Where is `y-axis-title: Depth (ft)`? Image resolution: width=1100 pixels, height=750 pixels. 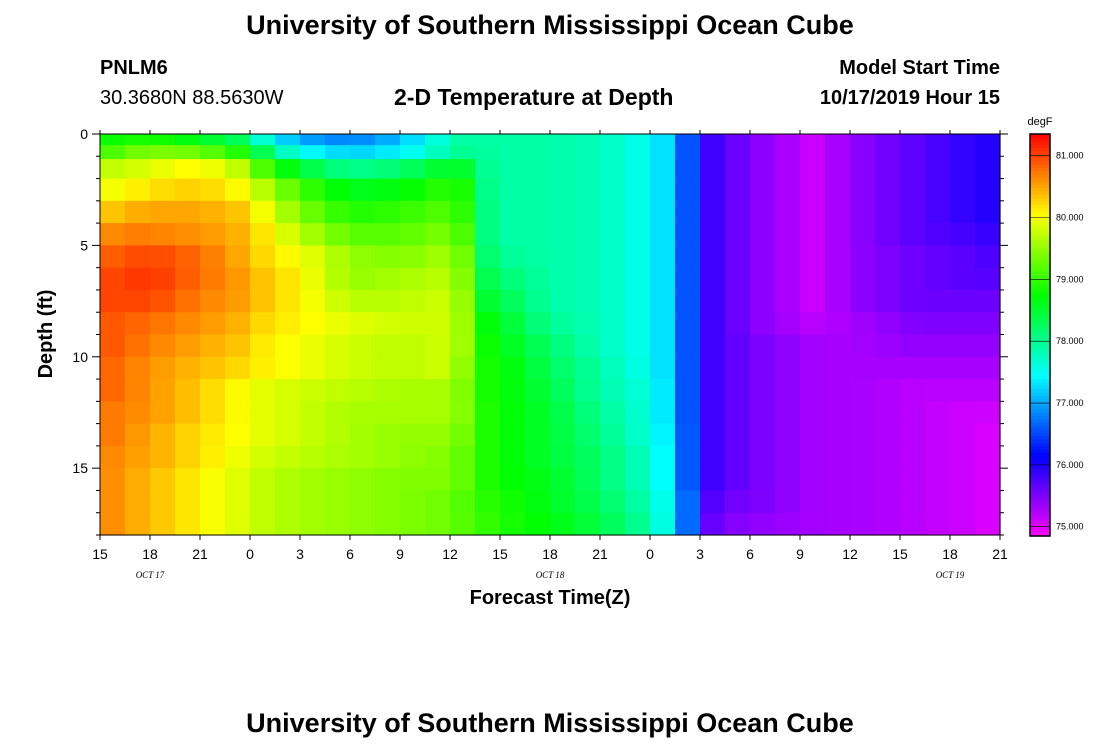
y-axis-title: Depth (ft) is located at coordinates (46, 334).